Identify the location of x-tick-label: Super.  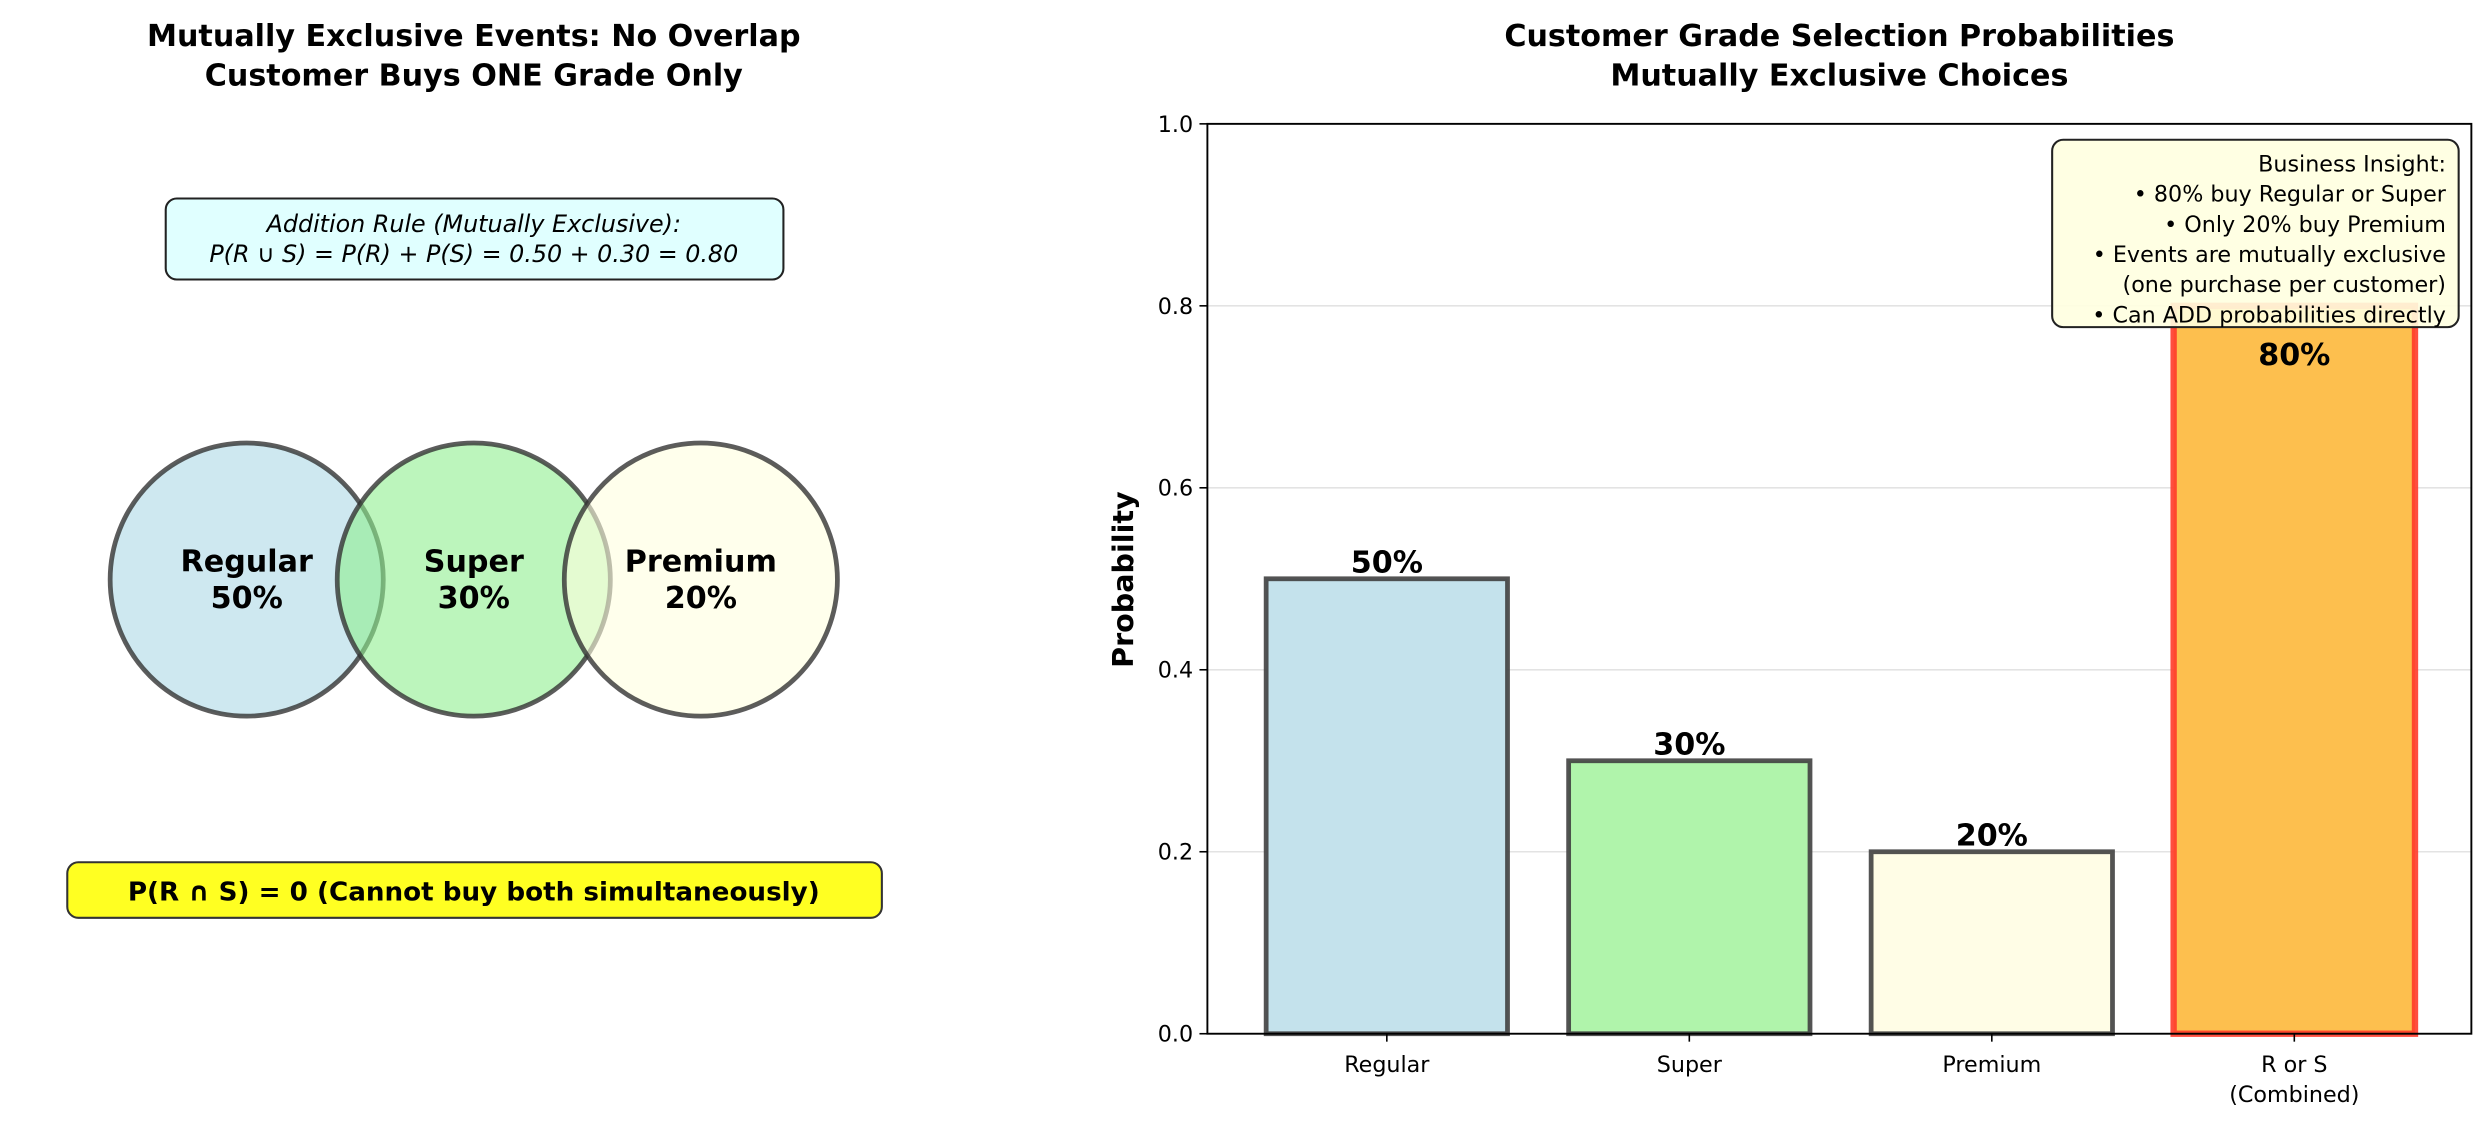
(1690, 1065).